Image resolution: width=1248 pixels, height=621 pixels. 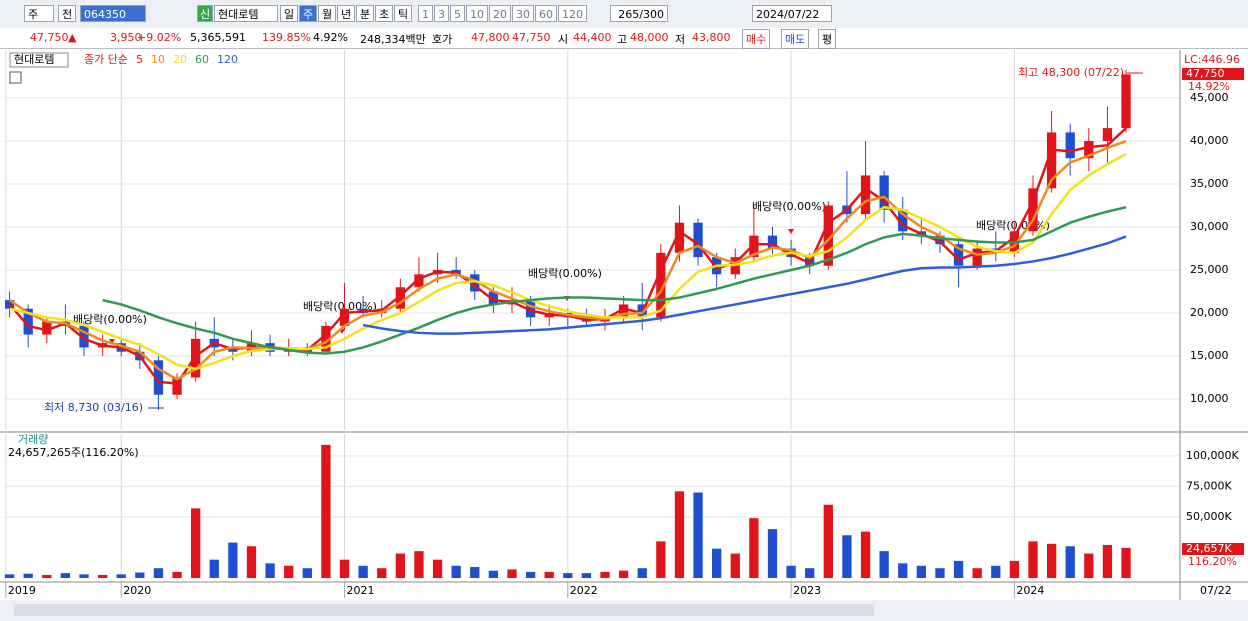 I want to click on change: 3,950, so click(x=126, y=37).